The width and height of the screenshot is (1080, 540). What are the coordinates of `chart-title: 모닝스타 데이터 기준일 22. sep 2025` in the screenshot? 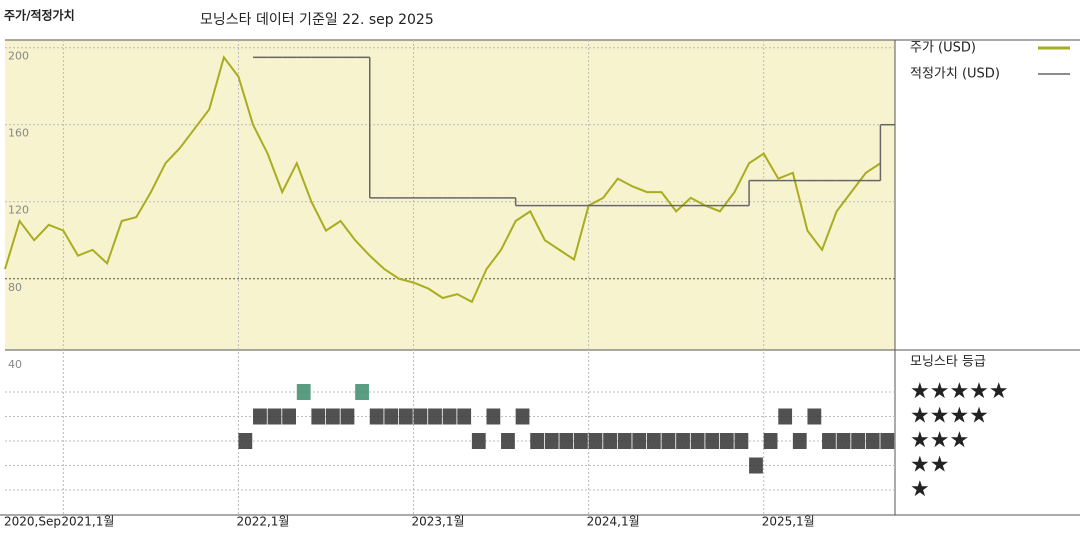 It's located at (317, 20).